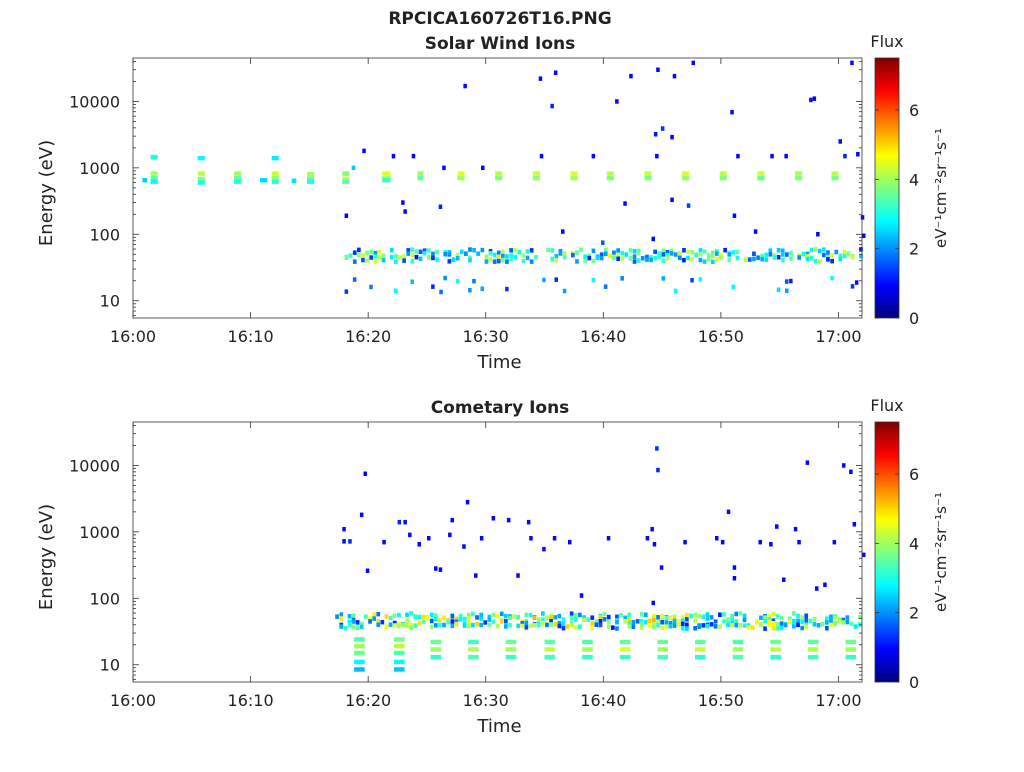 This screenshot has height=772, width=1024. What do you see at coordinates (622, 278) in the screenshot?
I see `band-low-cell` at bounding box center [622, 278].